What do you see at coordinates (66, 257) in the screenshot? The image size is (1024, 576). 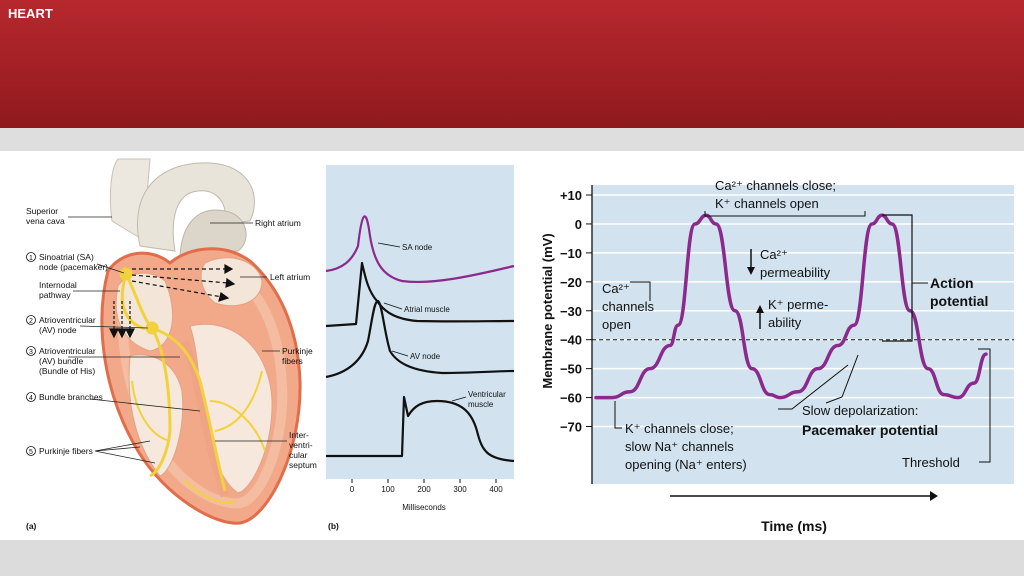 I see `label-sa-1: Sinoatrial (SA)` at bounding box center [66, 257].